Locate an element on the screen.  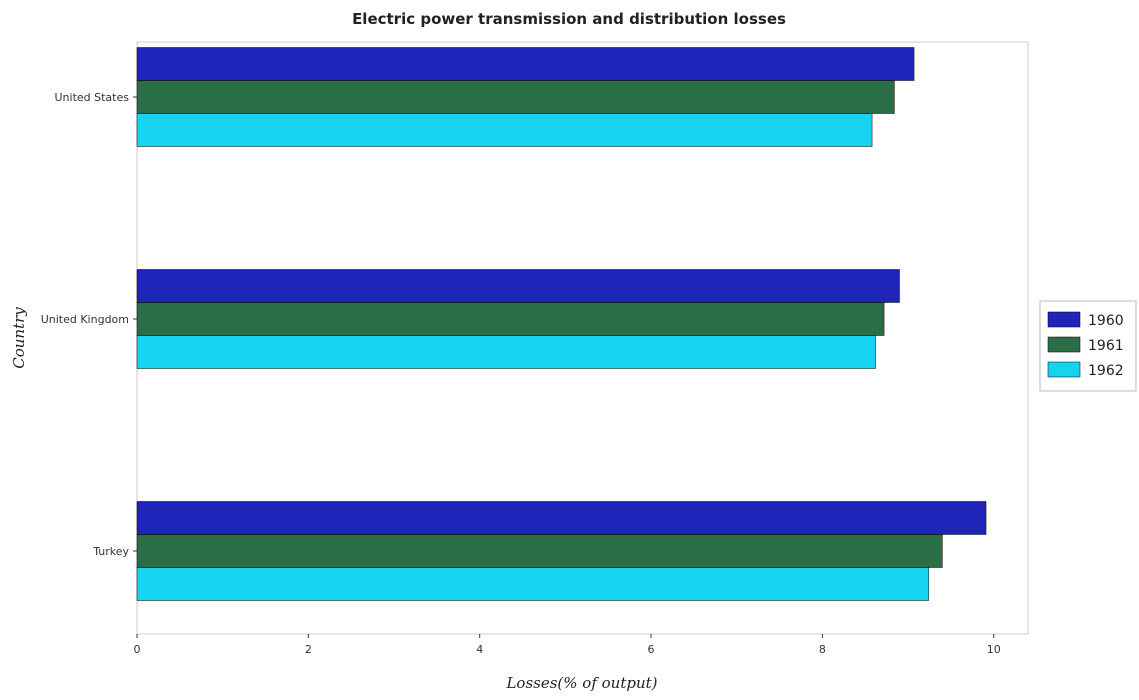
x-tick-label: 6 is located at coordinates (651, 649).